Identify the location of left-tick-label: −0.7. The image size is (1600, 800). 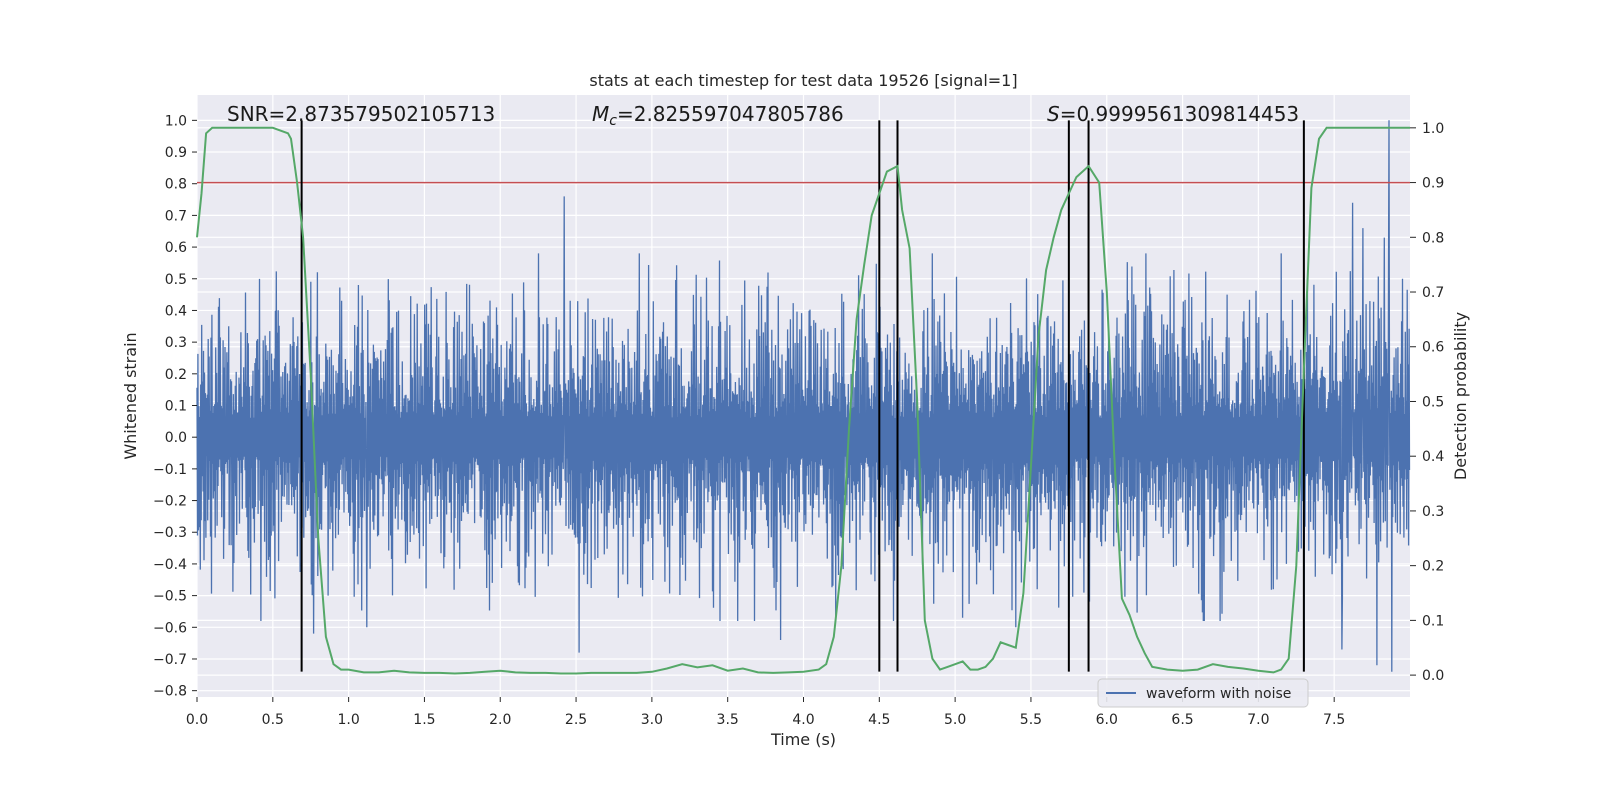
(170, 660).